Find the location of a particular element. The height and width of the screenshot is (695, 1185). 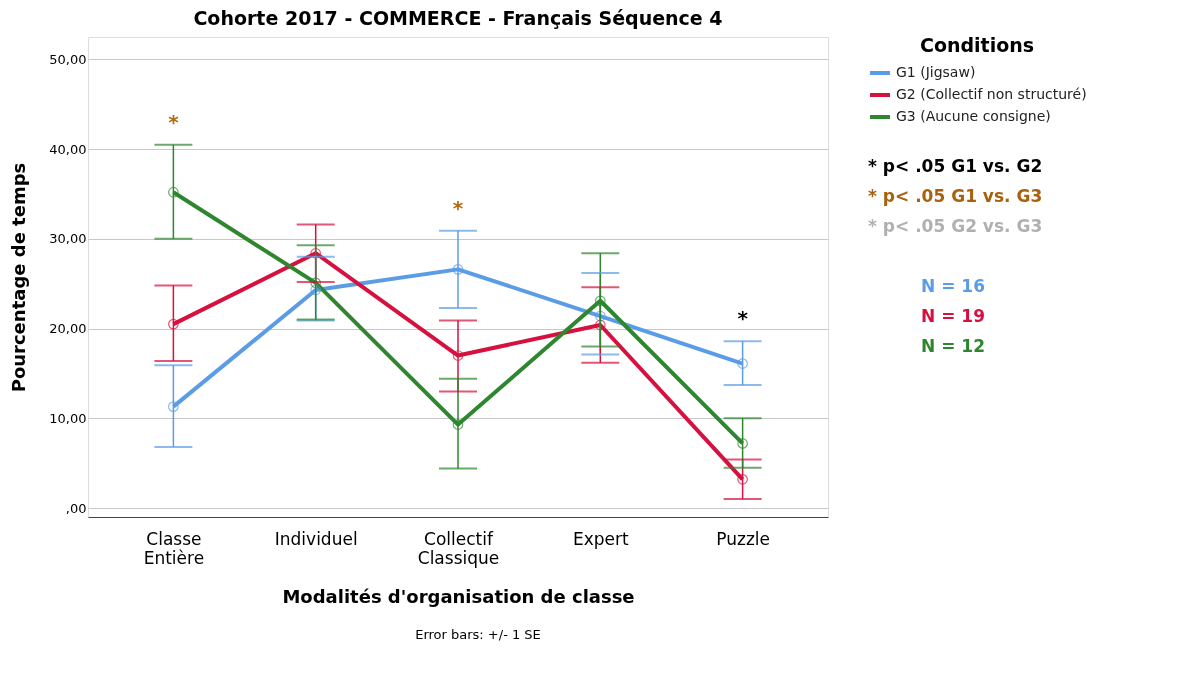

text: N = 19 is located at coordinates (953, 316).